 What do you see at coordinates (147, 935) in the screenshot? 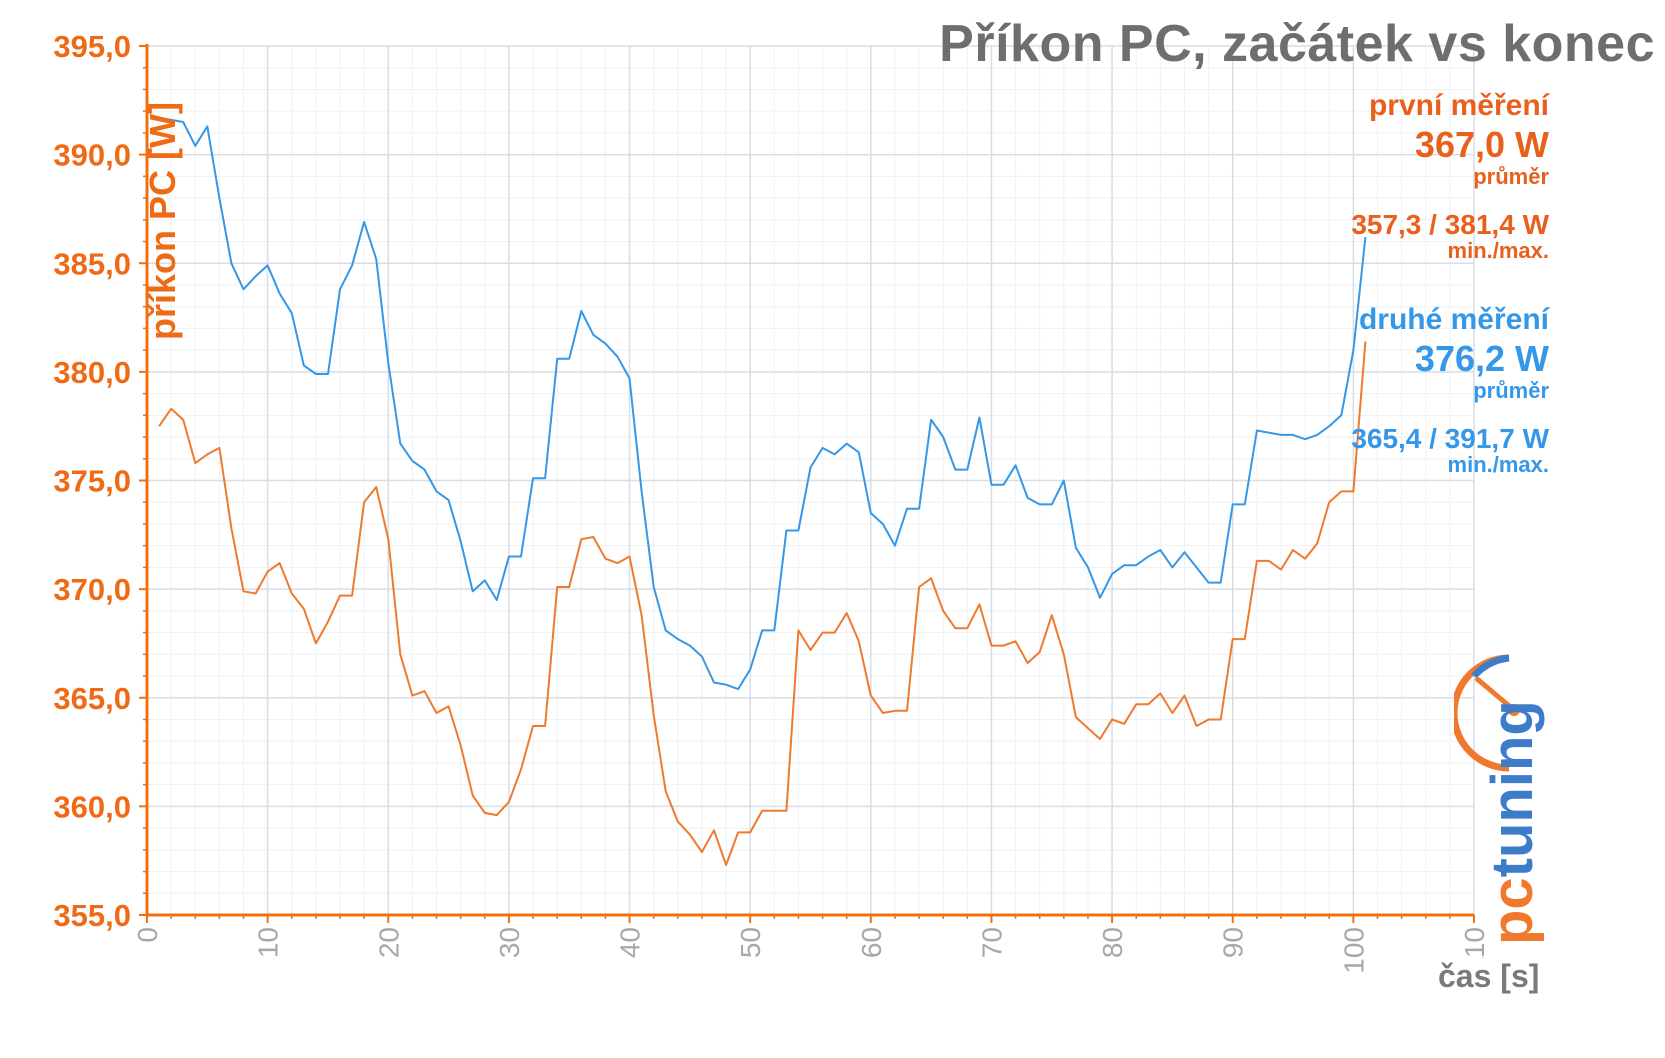
I see `x-tick-label: 0` at bounding box center [147, 935].